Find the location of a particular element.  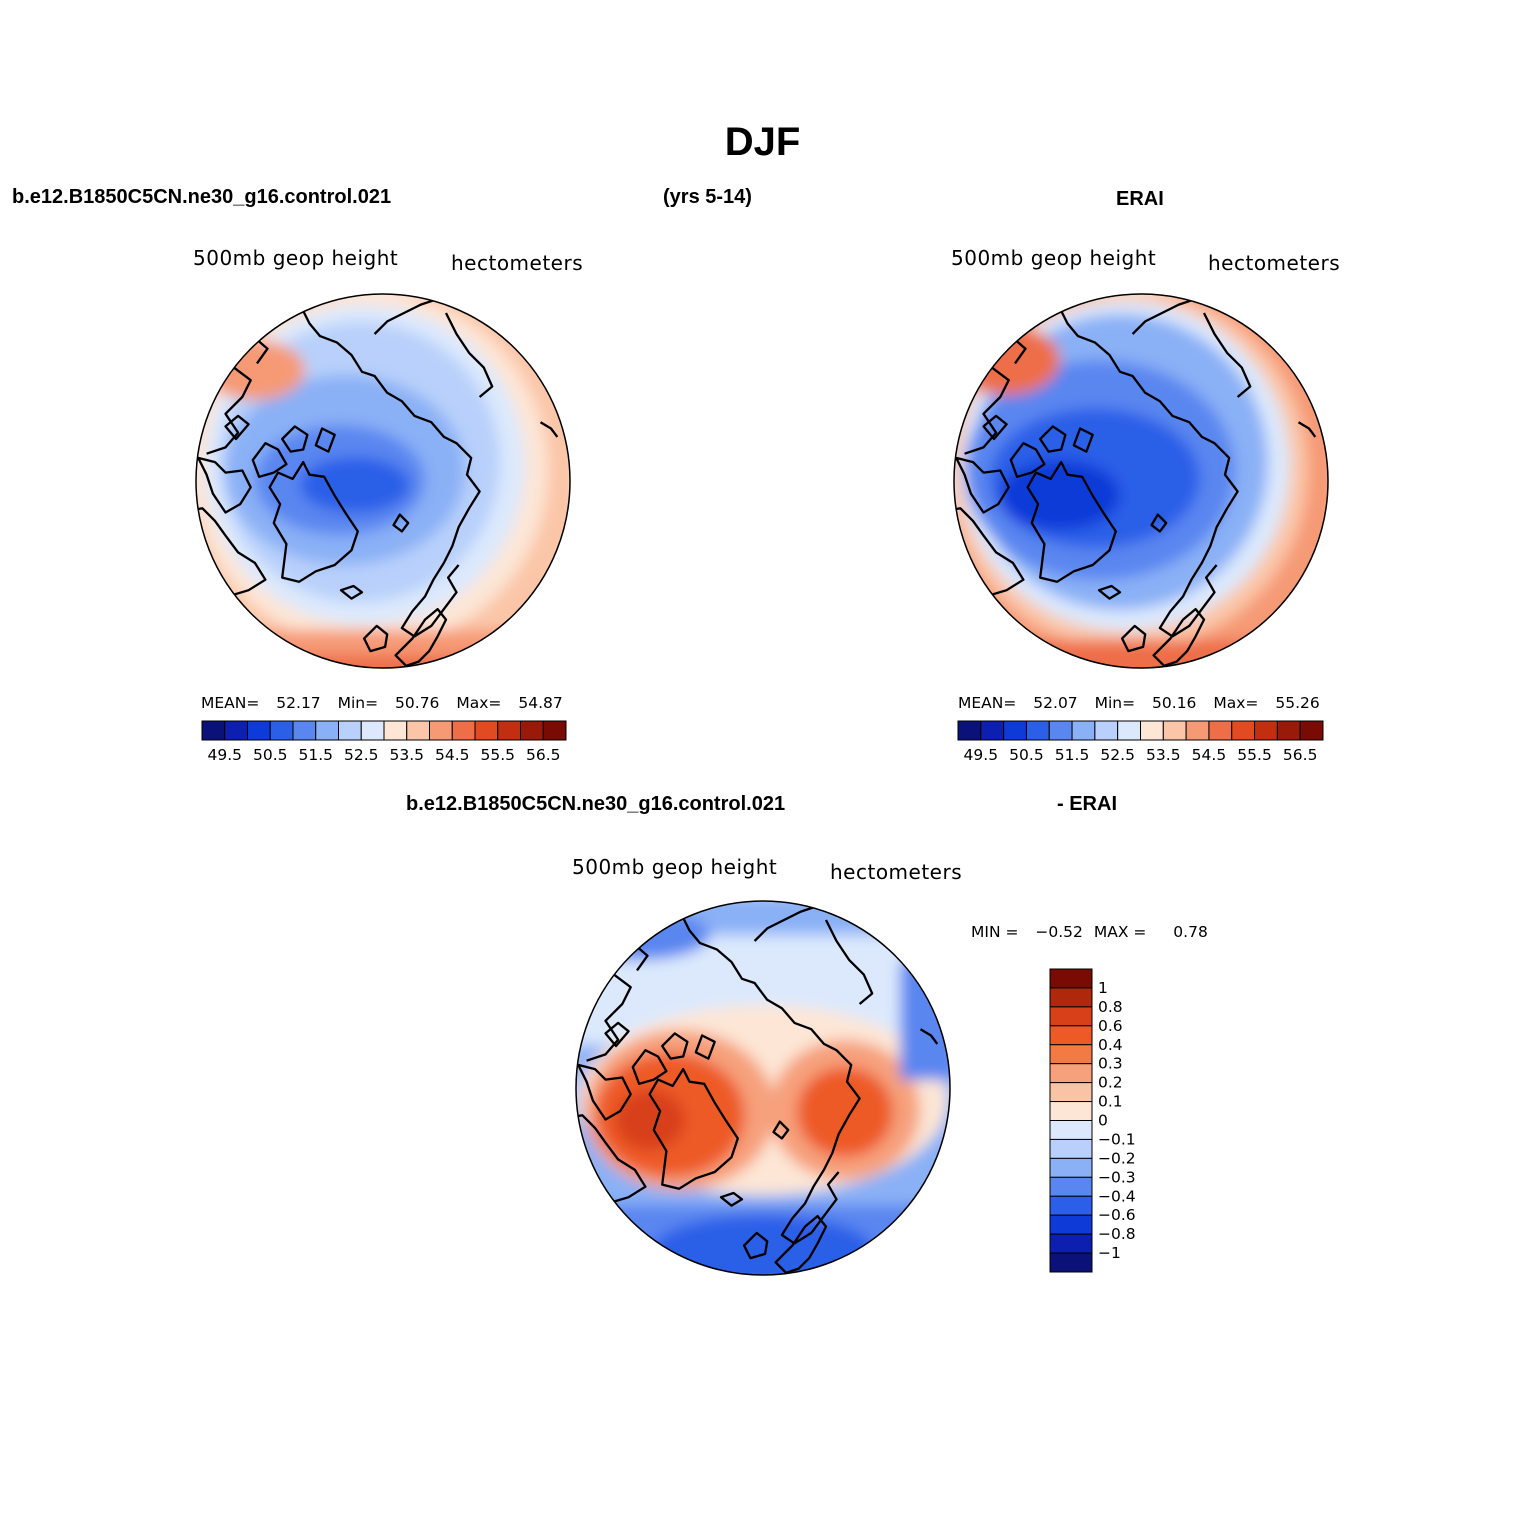

diff-colorbar-label: 0.1 is located at coordinates (1110, 1102).